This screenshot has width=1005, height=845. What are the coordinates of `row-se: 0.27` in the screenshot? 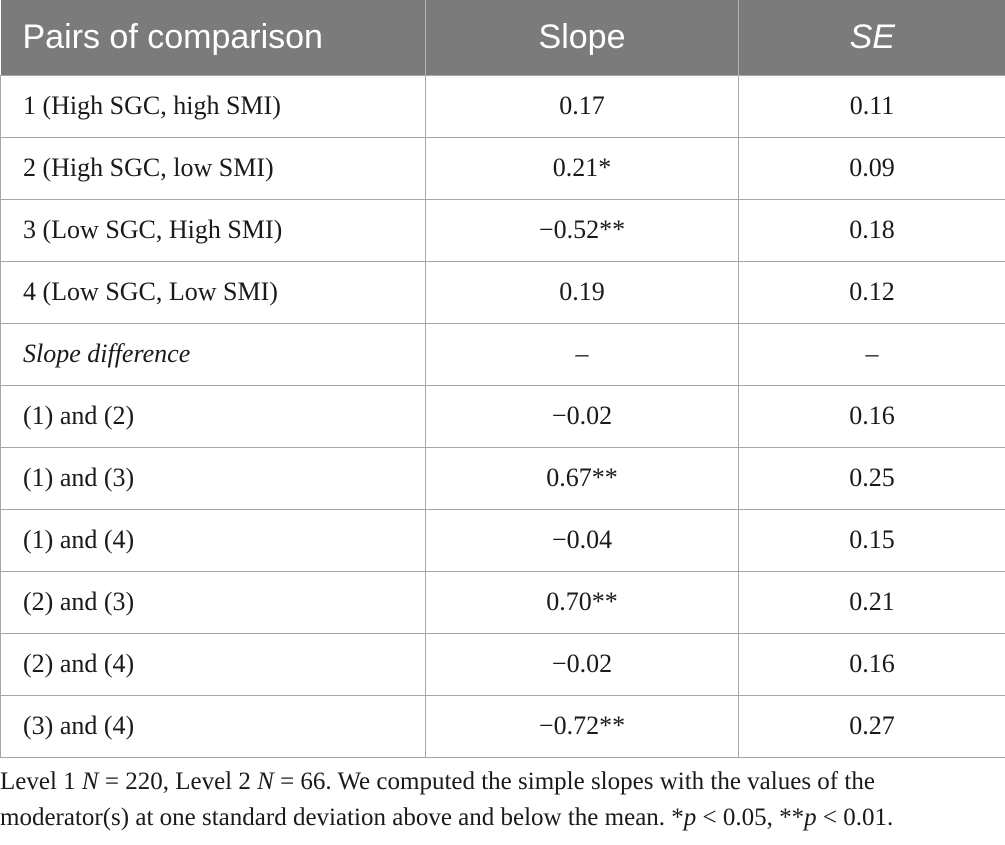 It's located at (871, 726).